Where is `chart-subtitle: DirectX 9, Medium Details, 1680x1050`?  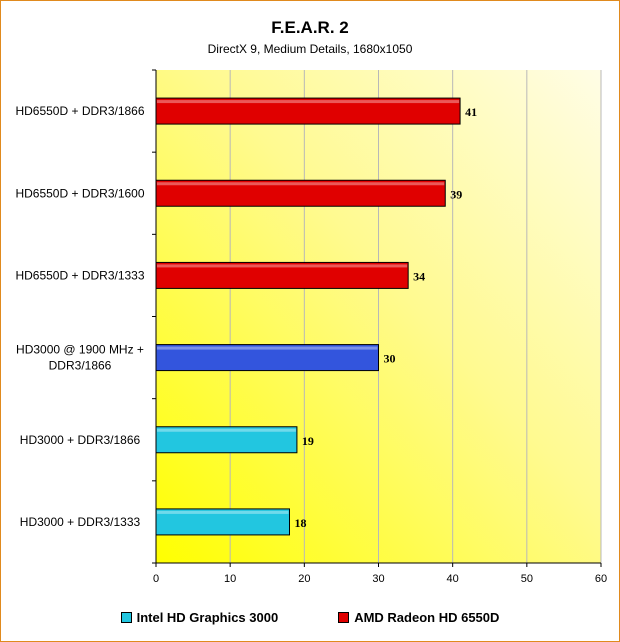 chart-subtitle: DirectX 9, Medium Details, 1680x1050 is located at coordinates (310, 49).